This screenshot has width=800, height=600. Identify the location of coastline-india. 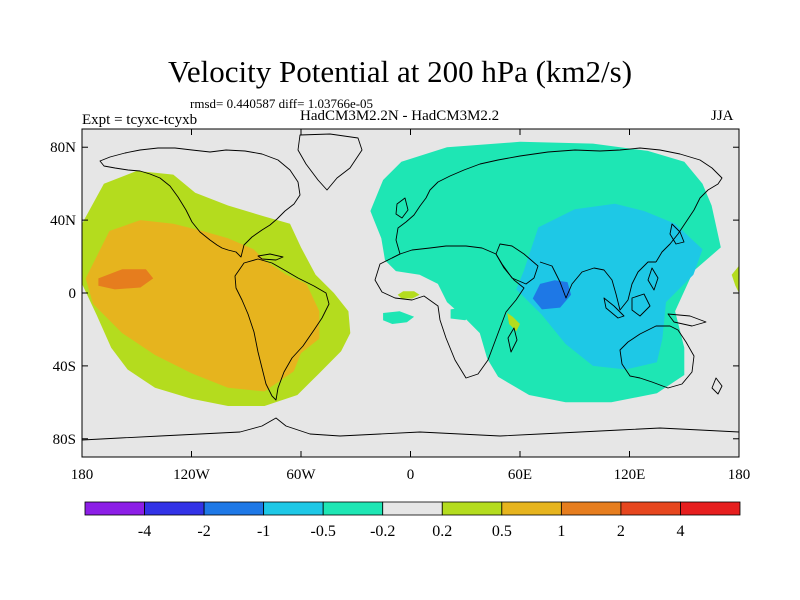
(567, 280).